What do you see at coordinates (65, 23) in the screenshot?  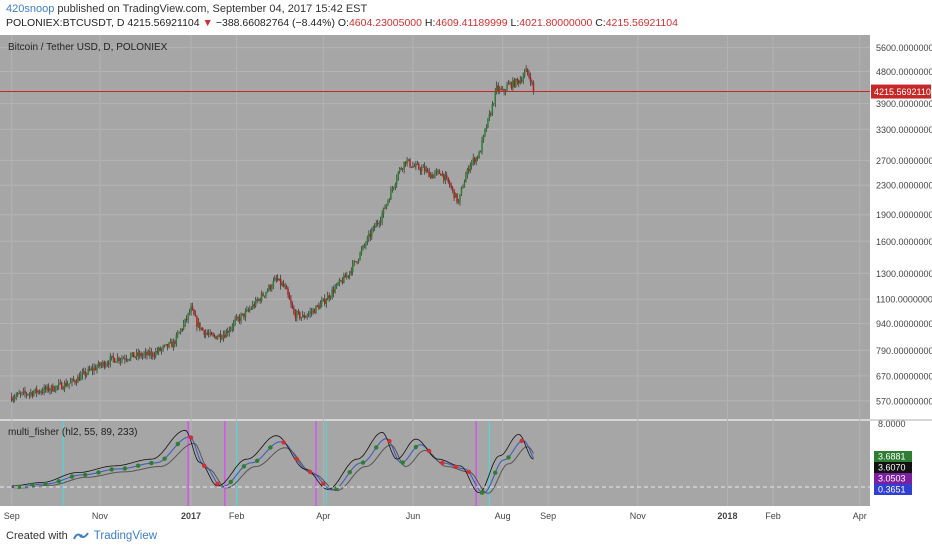 I see `symbol-label: POLONIEX:BTCUSDT, D` at bounding box center [65, 23].